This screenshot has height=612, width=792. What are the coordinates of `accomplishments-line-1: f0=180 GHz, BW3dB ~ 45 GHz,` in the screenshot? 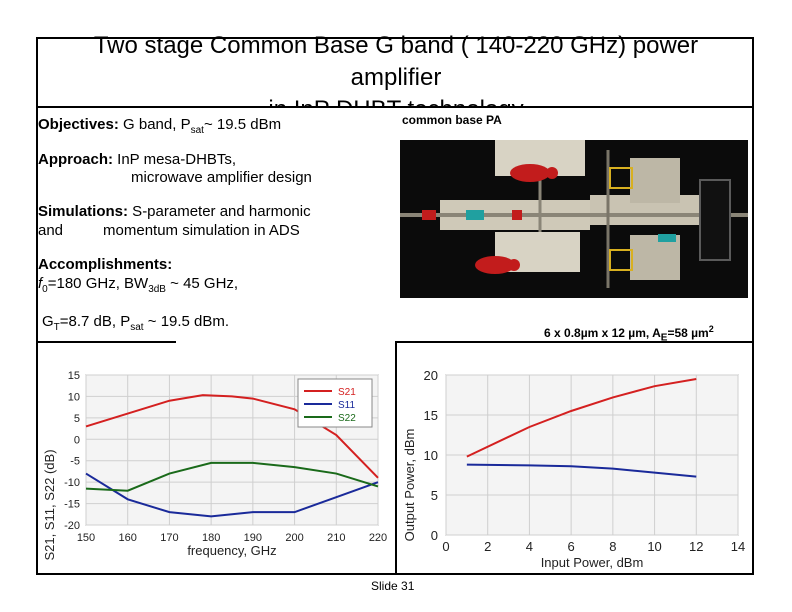 It's located at (138, 287).